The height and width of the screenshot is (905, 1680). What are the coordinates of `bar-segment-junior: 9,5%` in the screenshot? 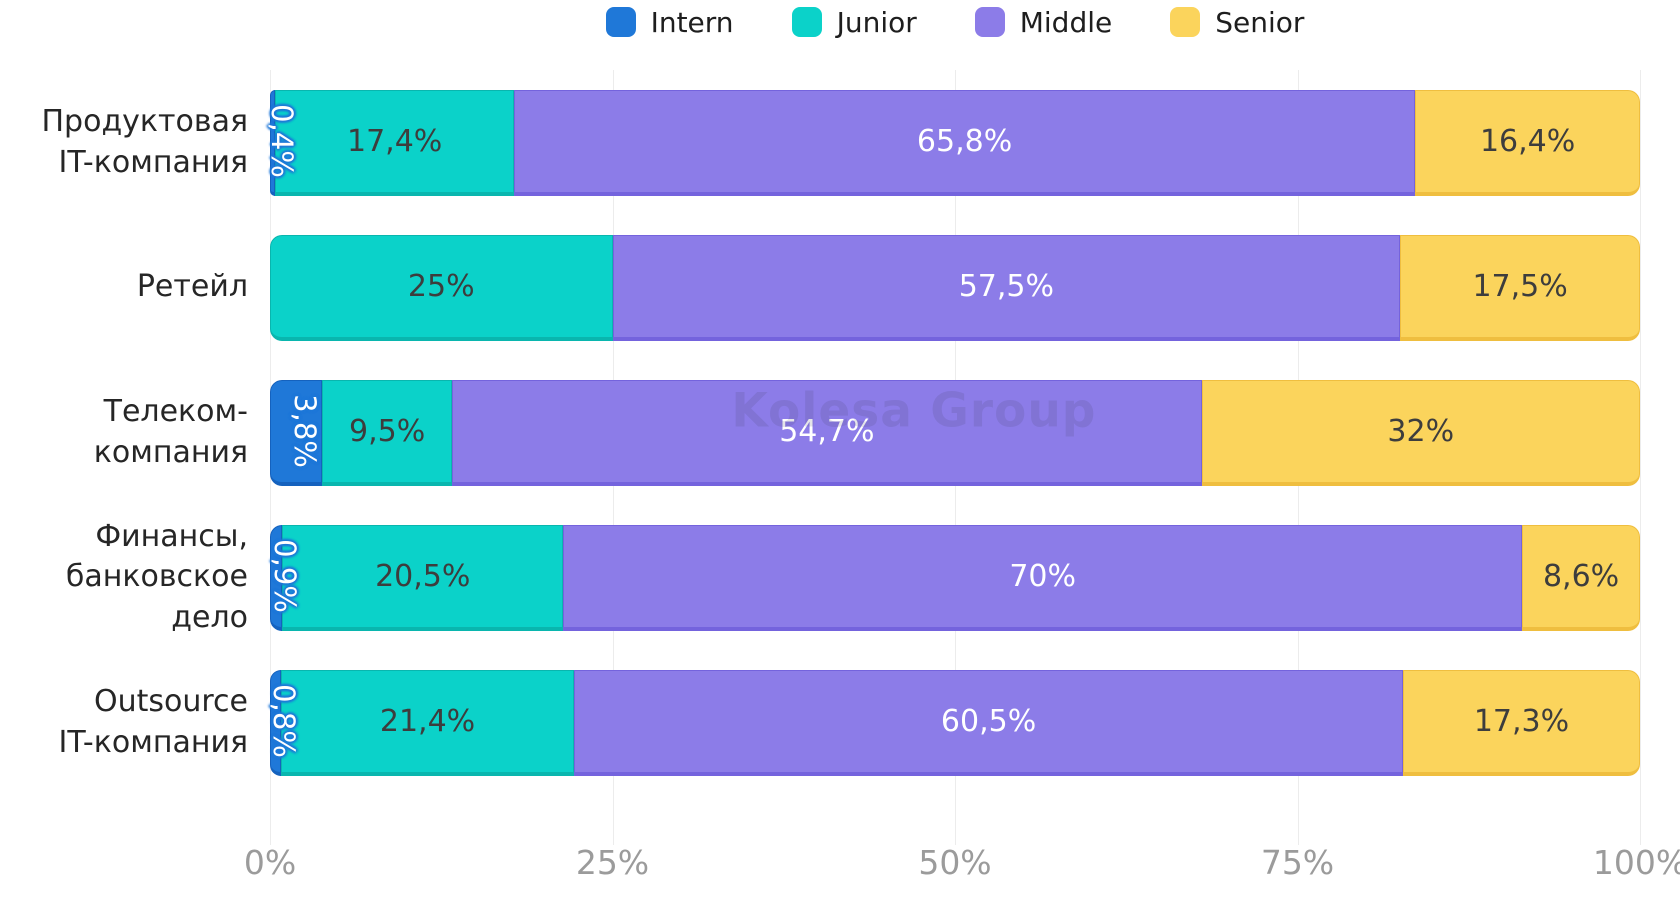 It's located at (387, 432).